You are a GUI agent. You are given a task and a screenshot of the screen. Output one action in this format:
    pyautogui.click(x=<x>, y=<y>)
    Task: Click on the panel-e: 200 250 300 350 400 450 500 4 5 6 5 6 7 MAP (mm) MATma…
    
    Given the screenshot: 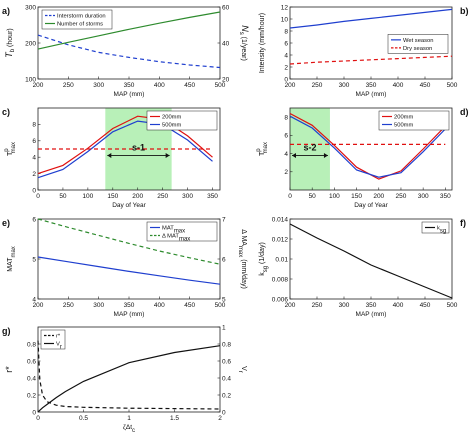 What is the action you would take?
    pyautogui.click(x=127, y=267)
    